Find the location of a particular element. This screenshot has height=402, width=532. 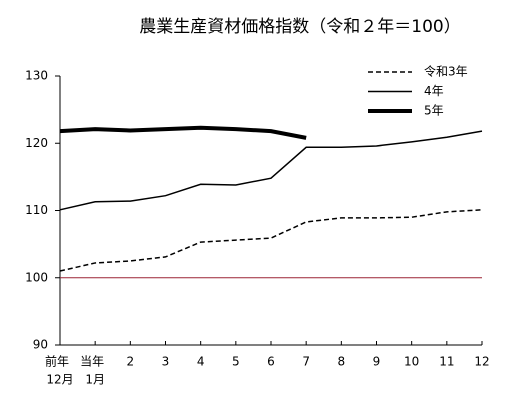

y-tick-label: 110 is located at coordinates (36, 210).